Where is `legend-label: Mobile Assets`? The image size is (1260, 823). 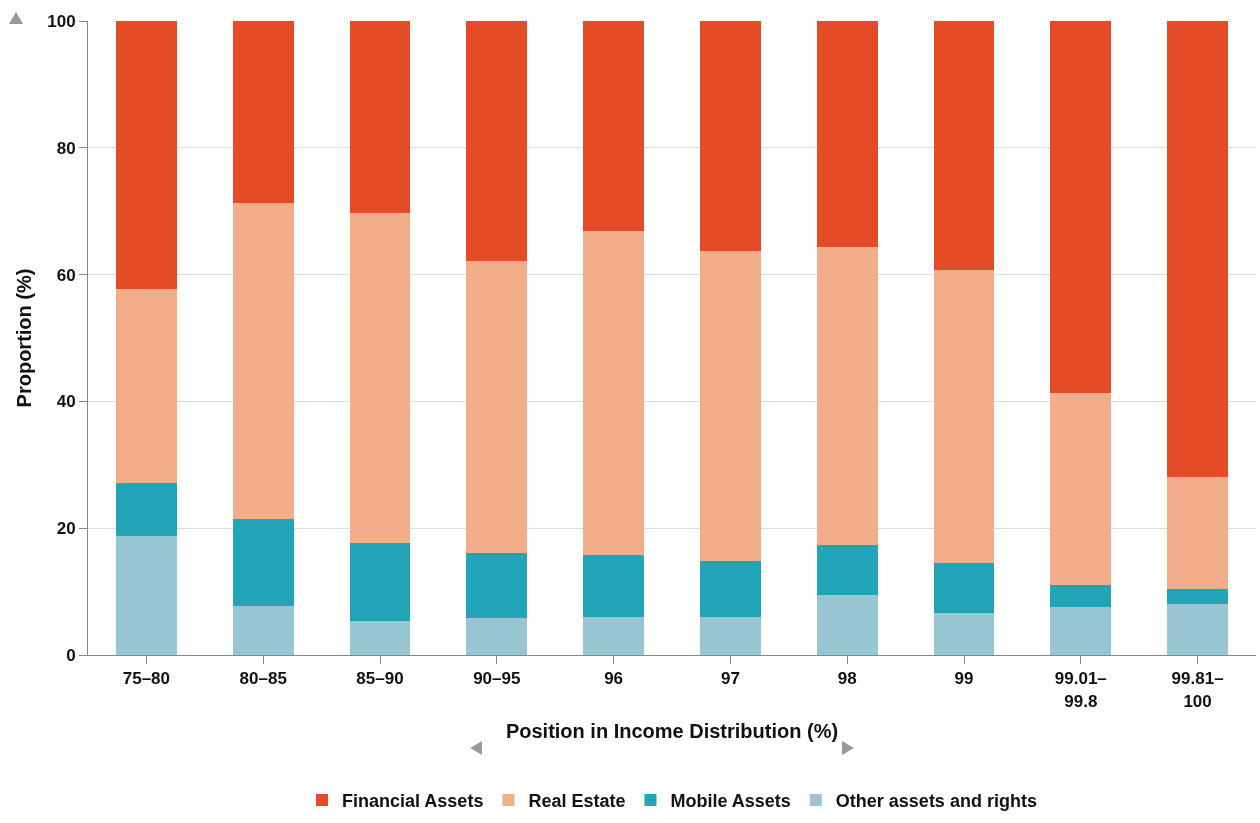
legend-label: Mobile Assets is located at coordinates (730, 801).